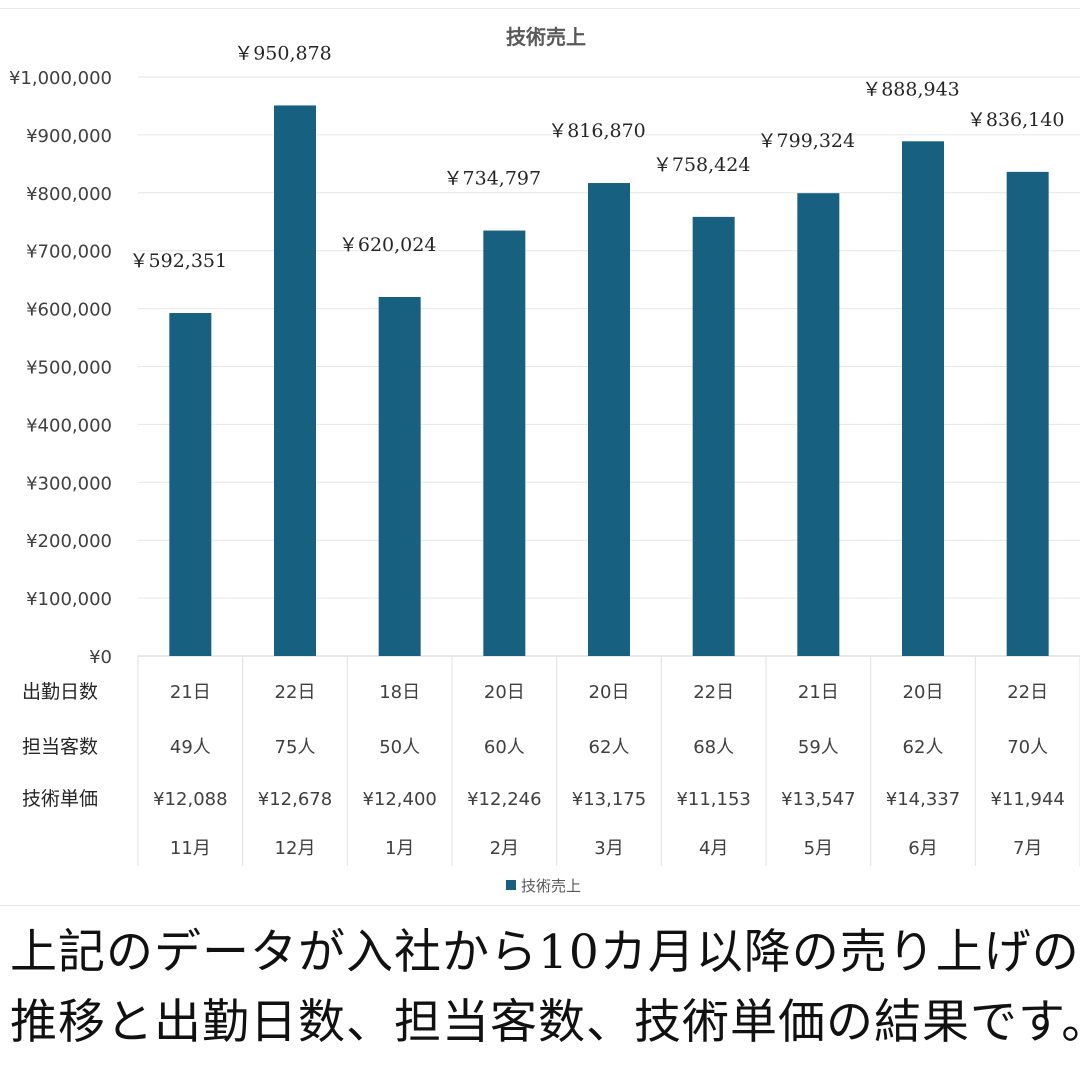 This screenshot has width=1080, height=1080. What do you see at coordinates (295, 799) in the screenshot?
I see `table-cell: ¥12,678` at bounding box center [295, 799].